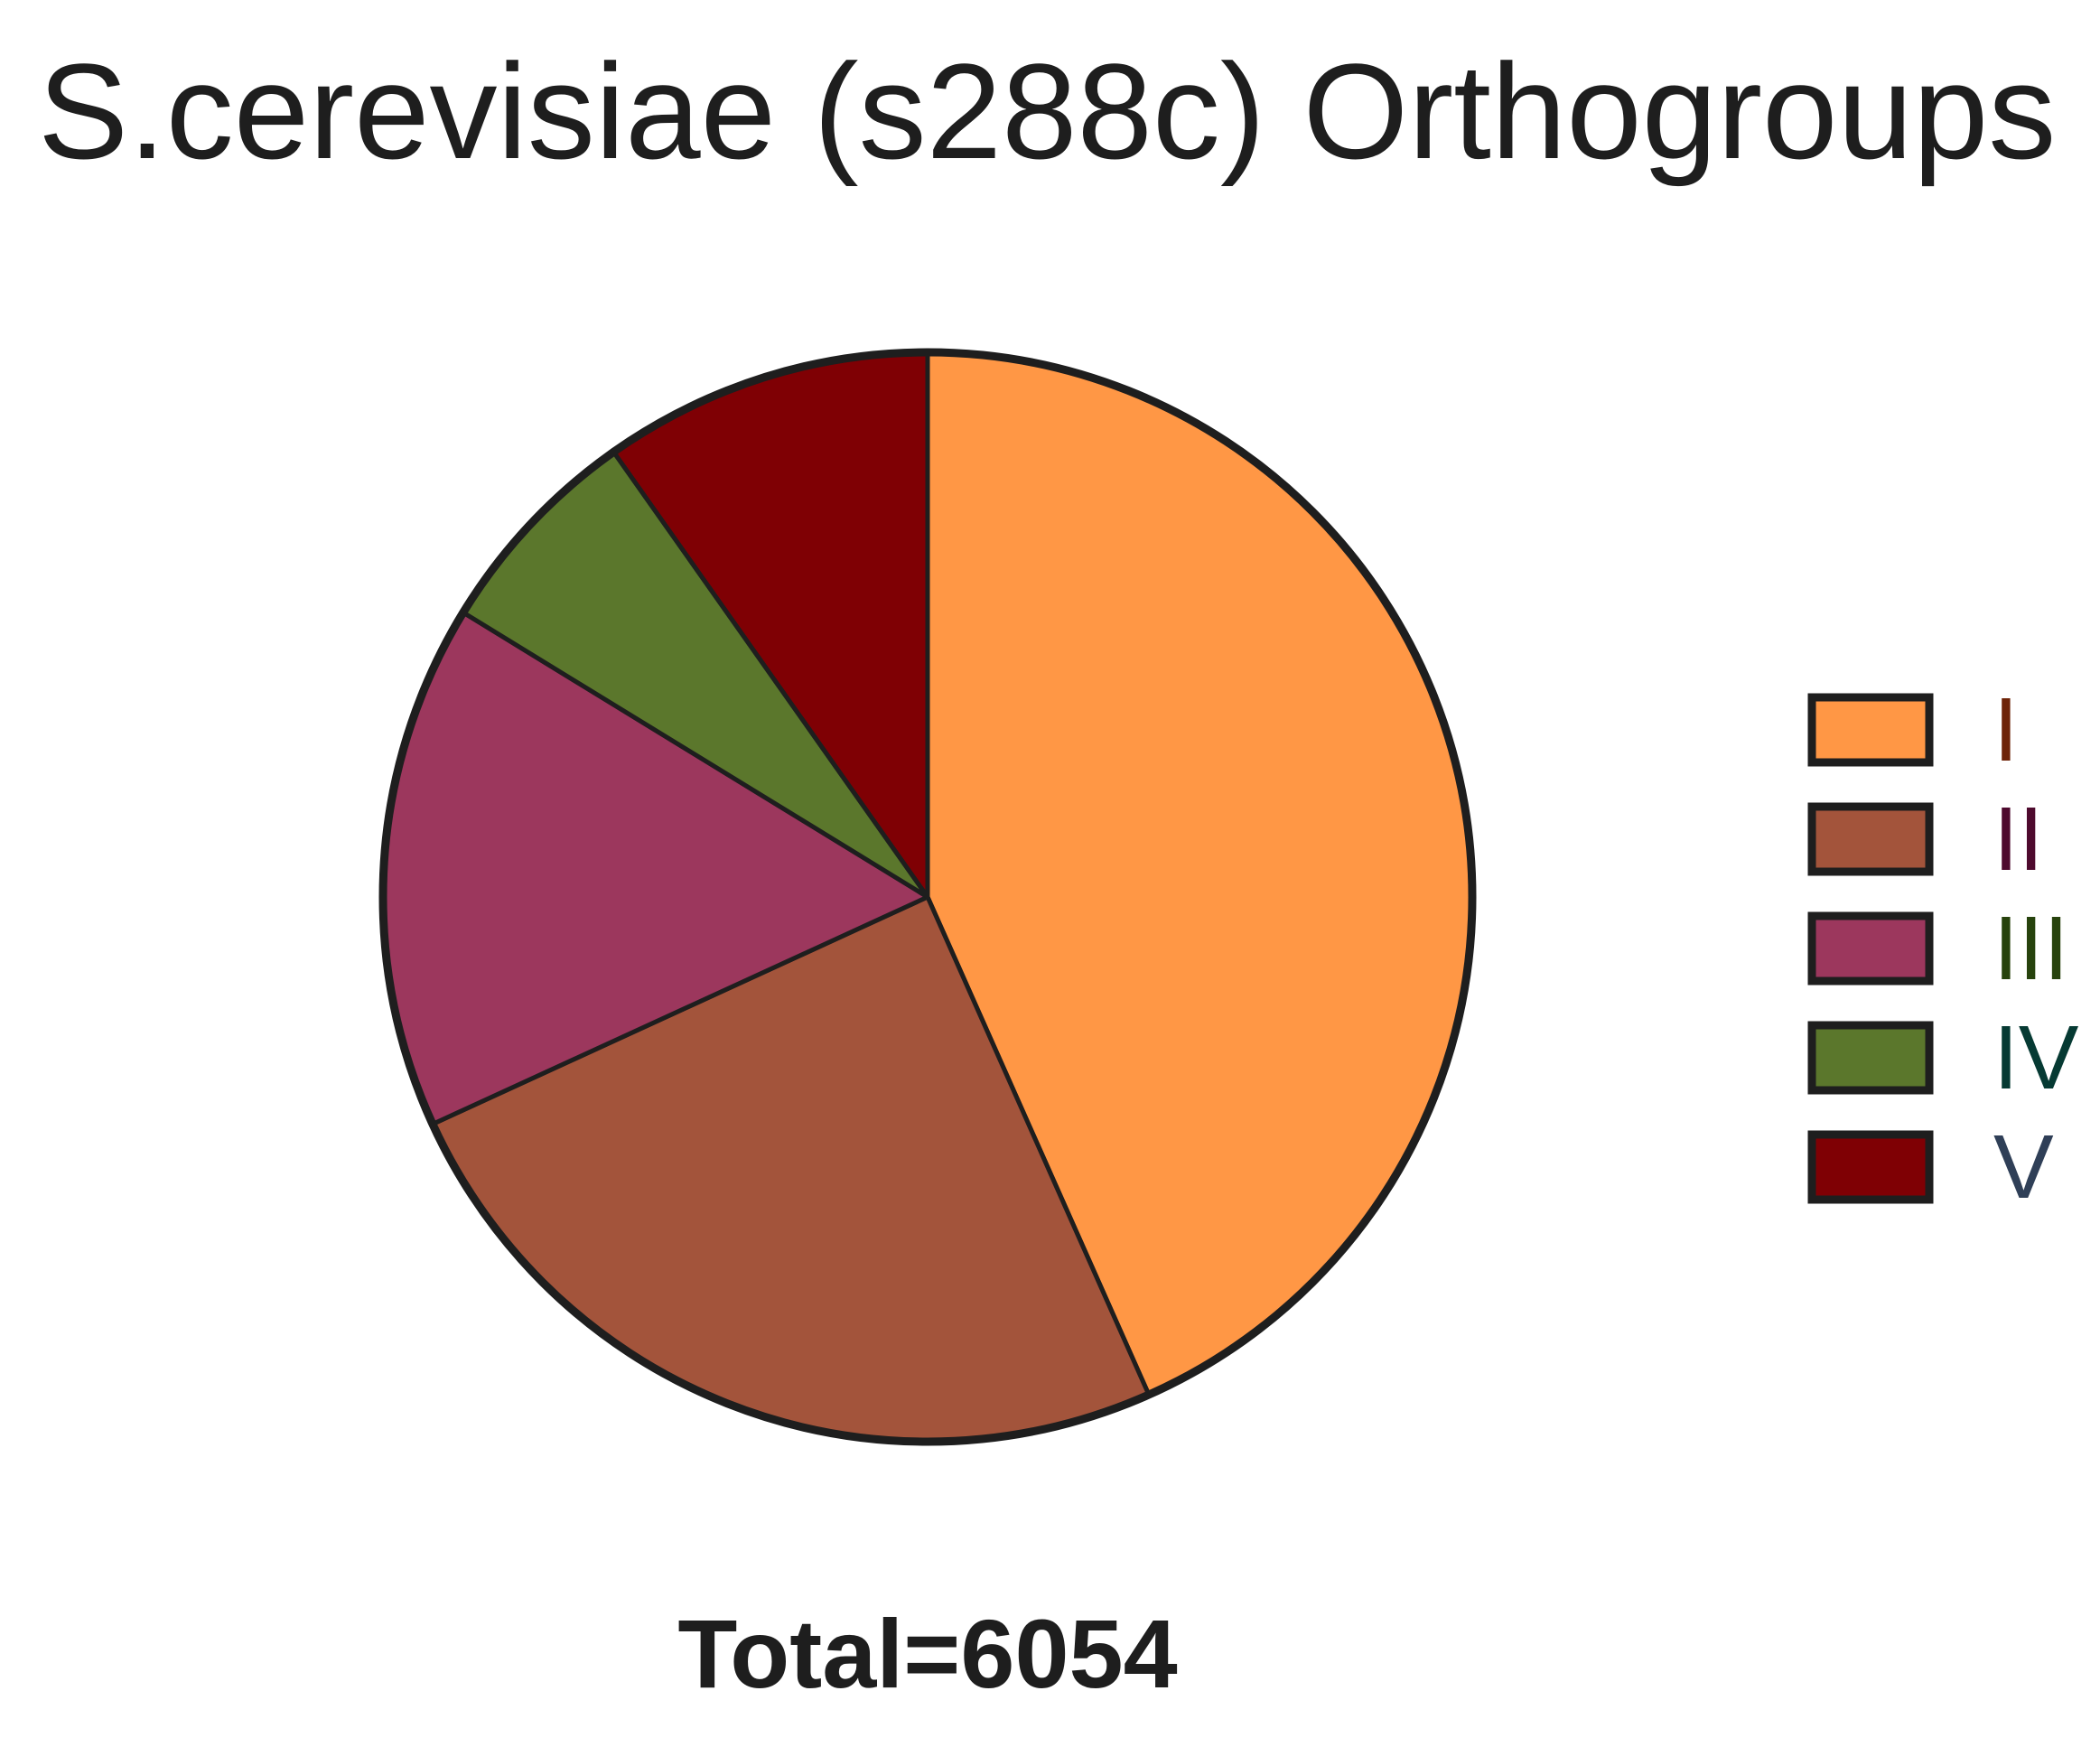 This screenshot has height=1747, width=2100. I want to click on chart-title: S.cerevisiae (s288c) Orthogroups, so click(1047, 111).